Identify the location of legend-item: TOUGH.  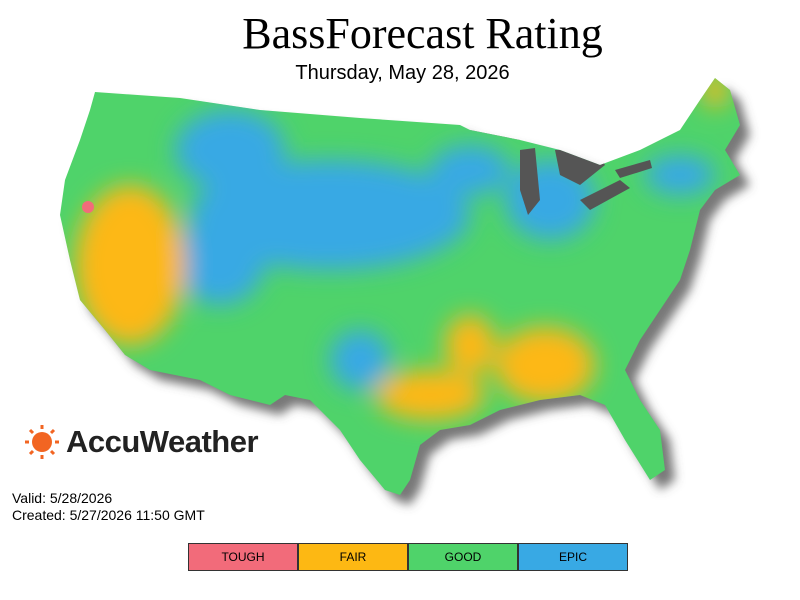
(244, 557).